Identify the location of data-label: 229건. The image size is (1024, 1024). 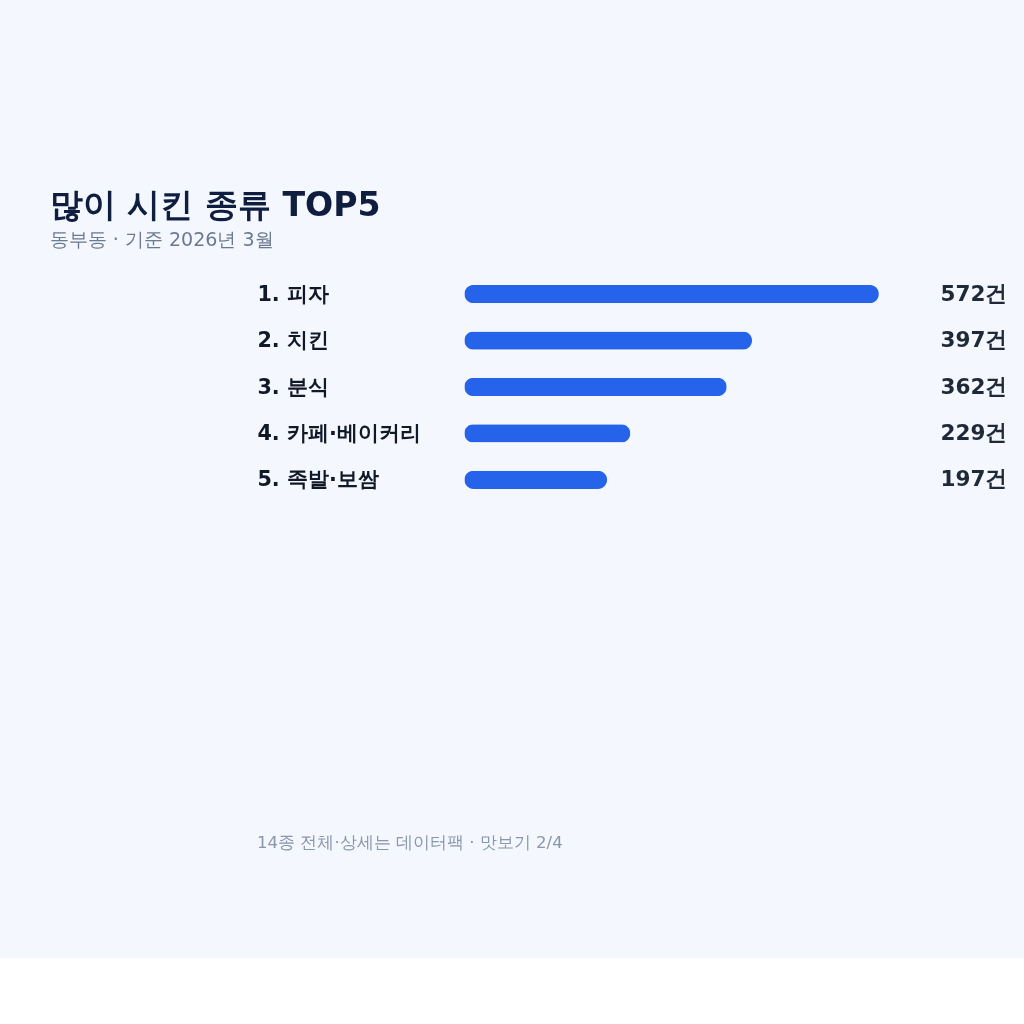
(974, 433).